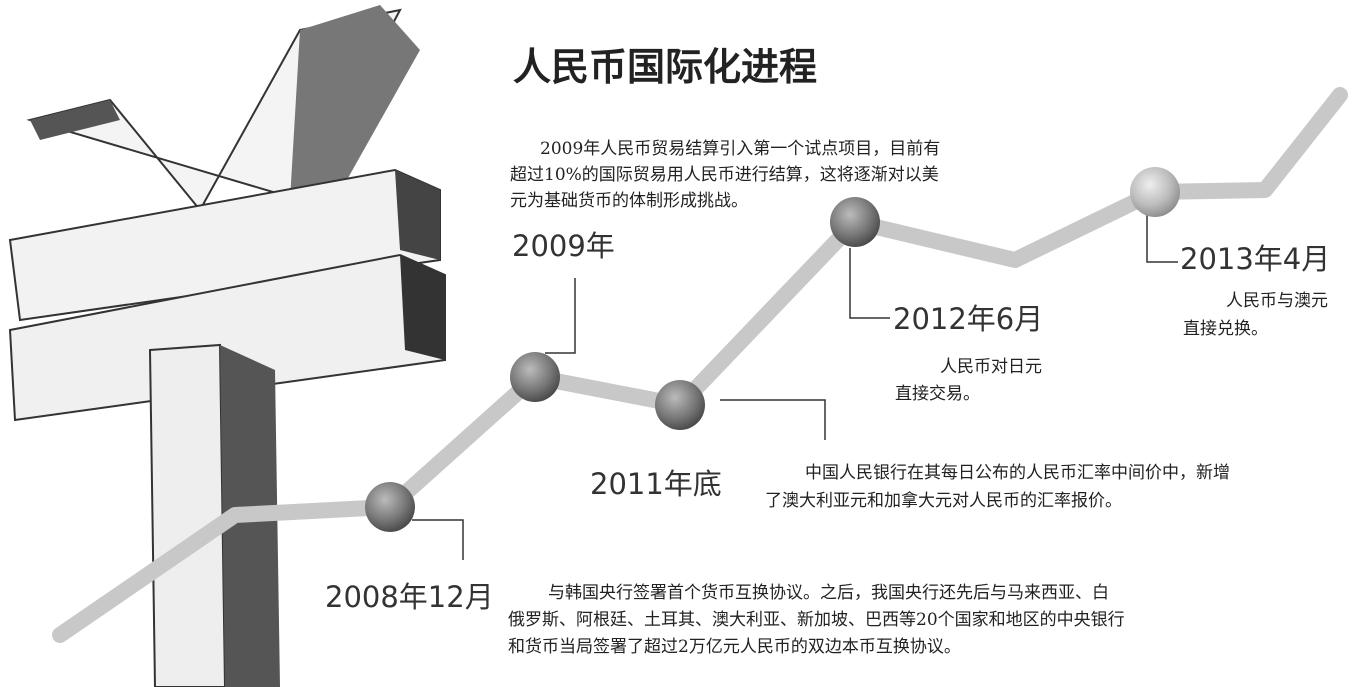 The image size is (1354, 687). Describe the element at coordinates (656, 484) in the screenshot. I see `event-date: 2011年底` at that location.